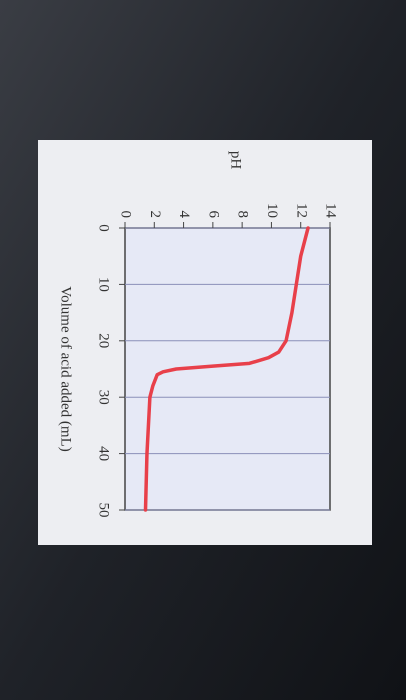 The width and height of the screenshot is (406, 700). I want to click on y-tick-label: 14, so click(331, 211).